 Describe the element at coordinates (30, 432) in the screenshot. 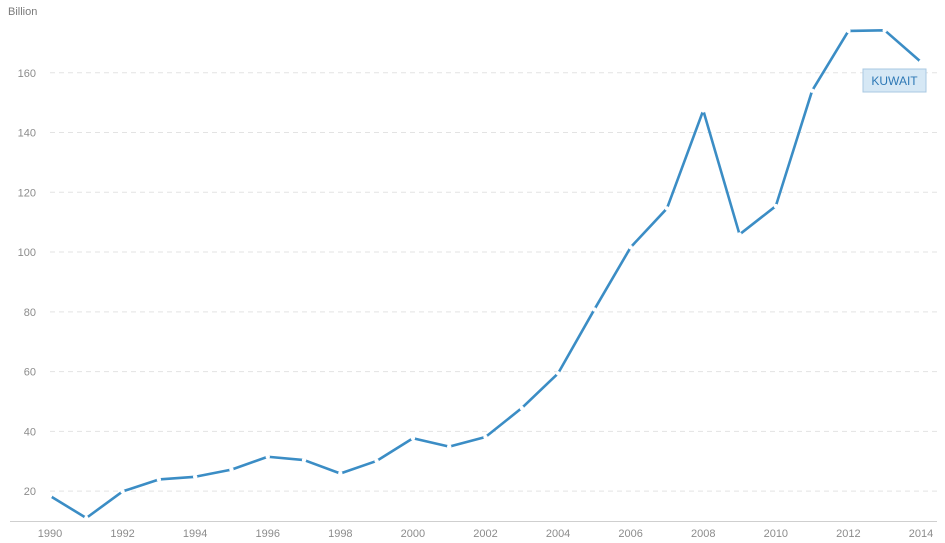

I see `y-tick-label: 40` at that location.